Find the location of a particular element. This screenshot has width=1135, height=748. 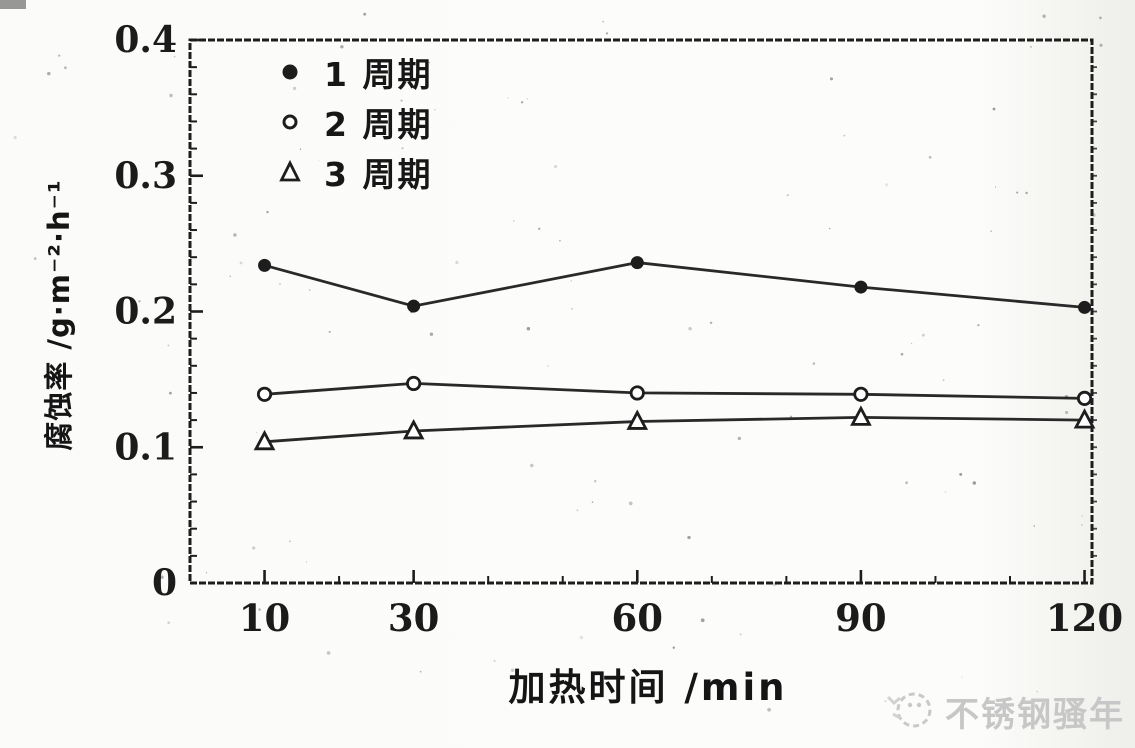

svg-text: 0 is located at coordinates (164, 583).